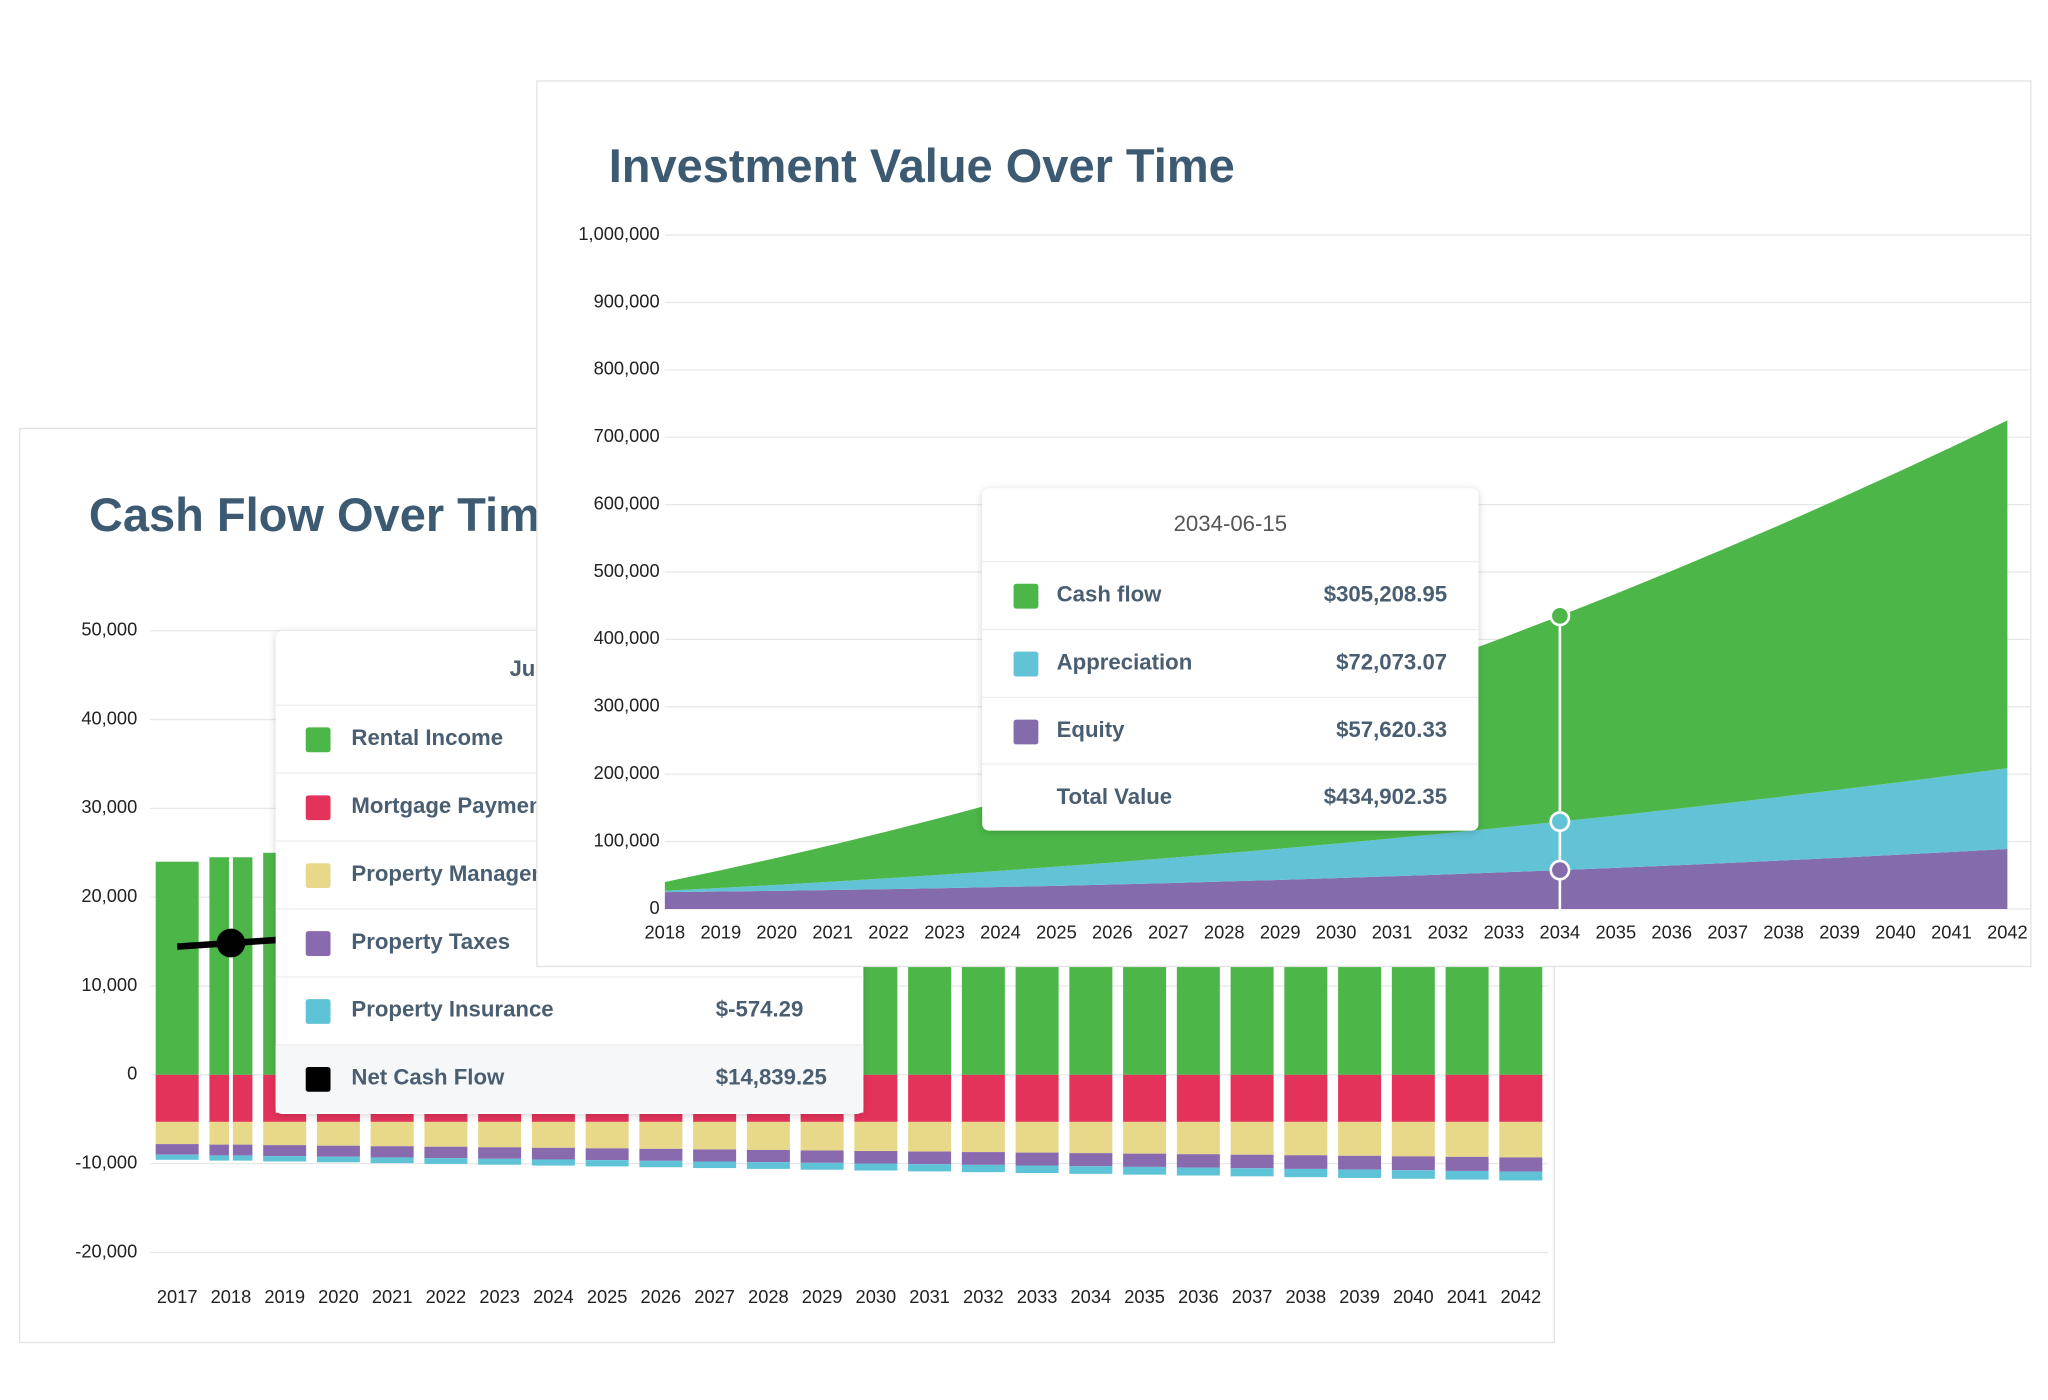 The height and width of the screenshot is (1400, 2048). What do you see at coordinates (553, 1296) in the screenshot?
I see `x-tick-label: 2024` at bounding box center [553, 1296].